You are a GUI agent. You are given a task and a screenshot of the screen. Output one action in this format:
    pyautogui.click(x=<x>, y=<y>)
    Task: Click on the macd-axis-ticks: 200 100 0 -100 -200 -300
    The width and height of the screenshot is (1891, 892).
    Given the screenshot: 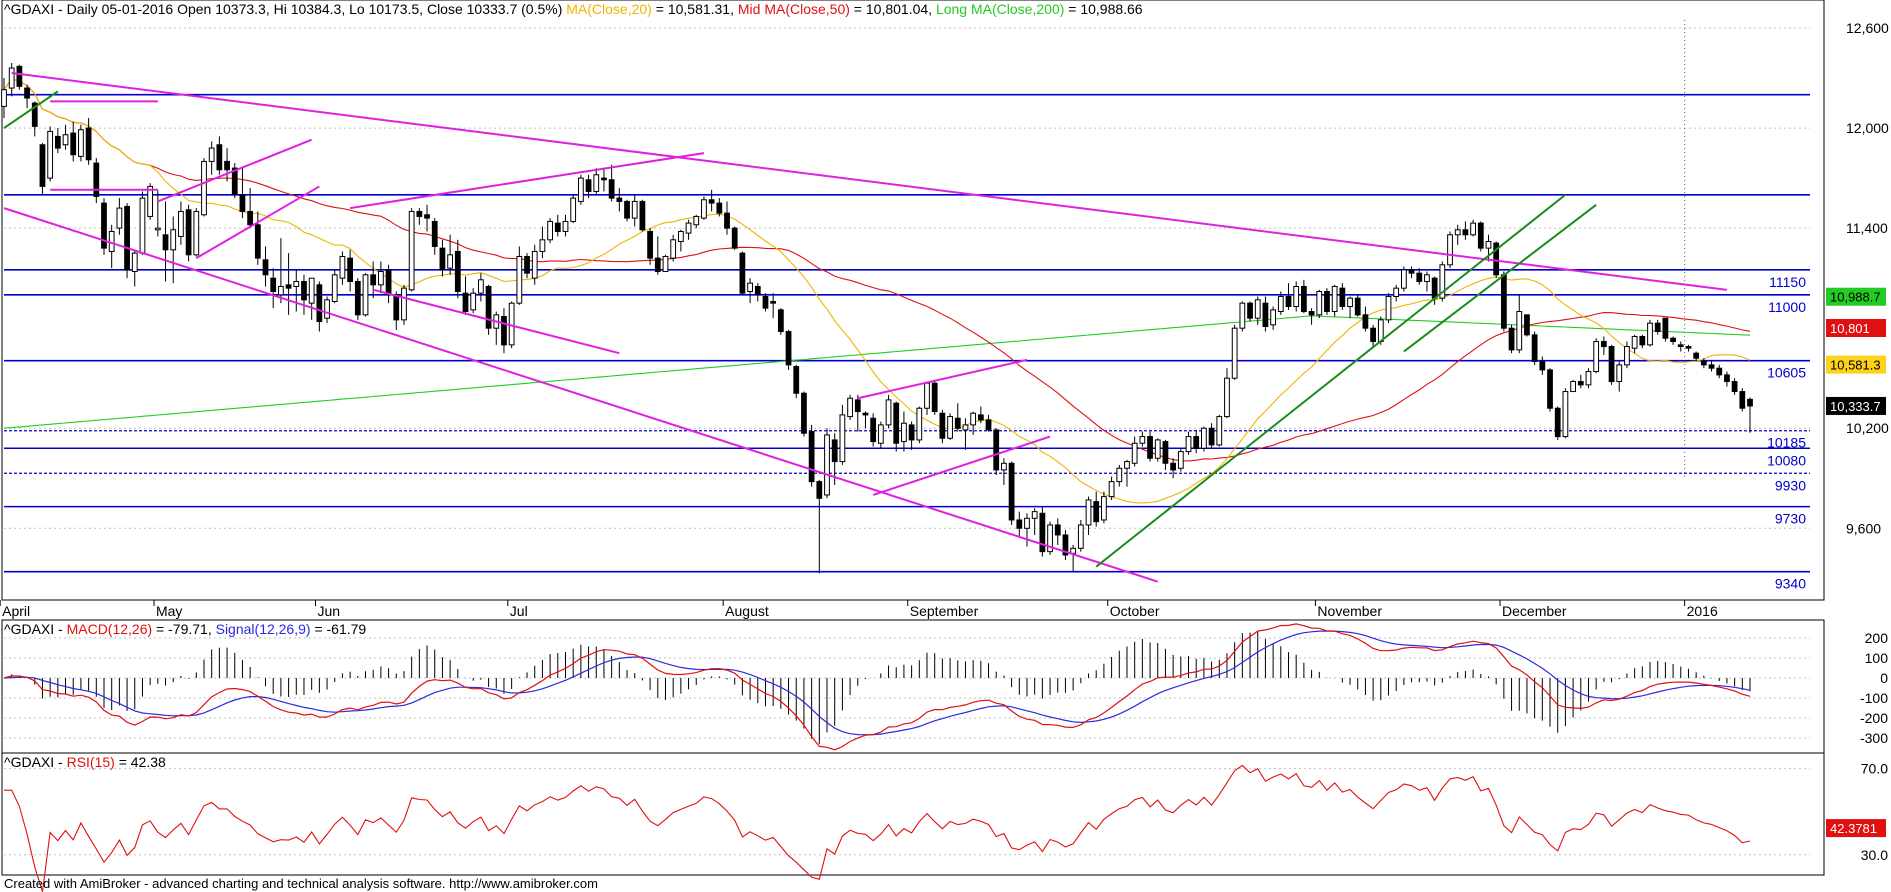 What is the action you would take?
    pyautogui.click(x=1874, y=688)
    